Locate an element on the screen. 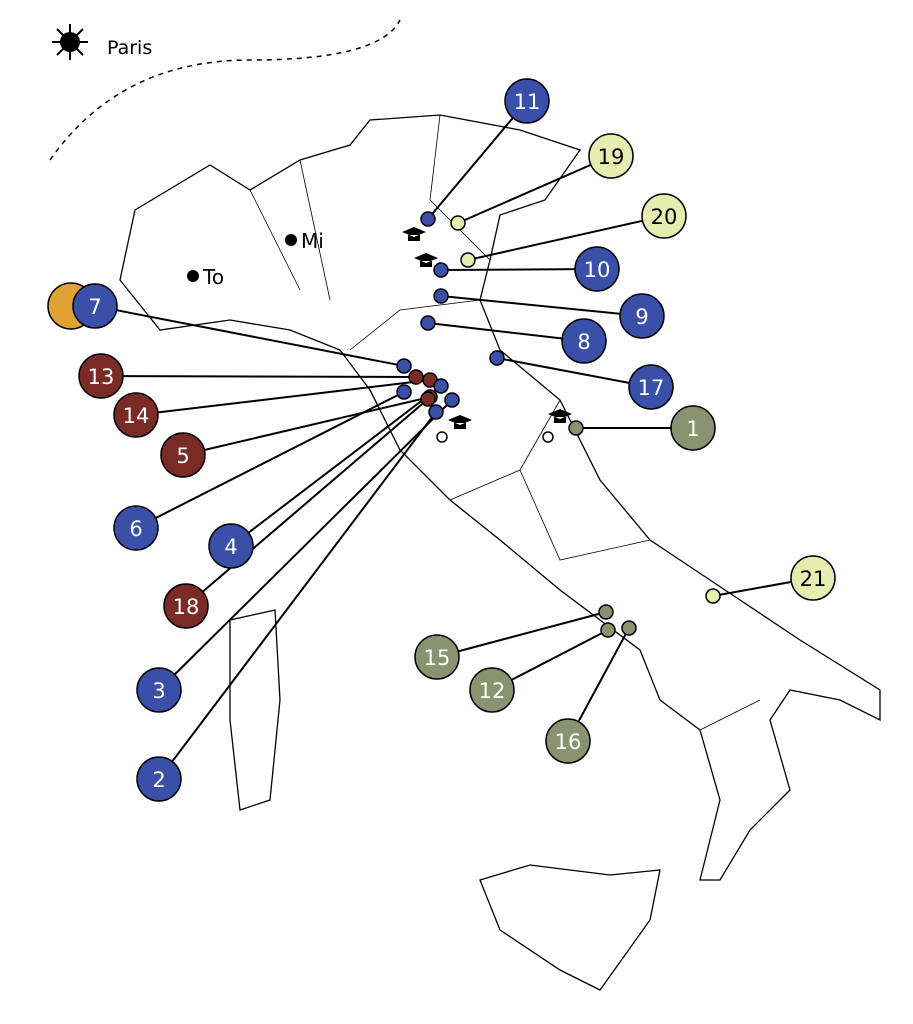 The width and height of the screenshot is (913, 1024). bubble-label: 17 is located at coordinates (651, 388).